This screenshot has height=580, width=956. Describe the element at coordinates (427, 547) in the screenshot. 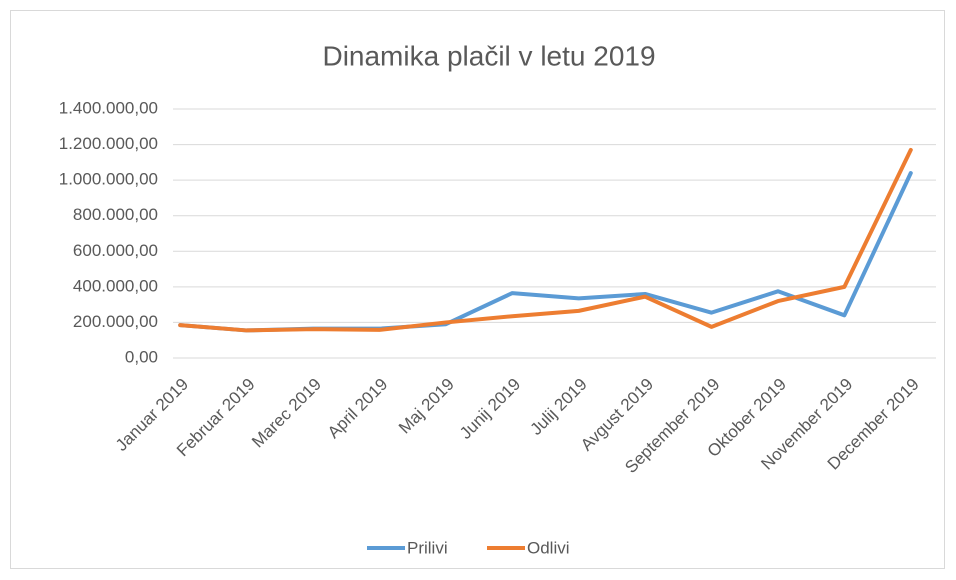

I see `legend-label: Prilivi` at that location.